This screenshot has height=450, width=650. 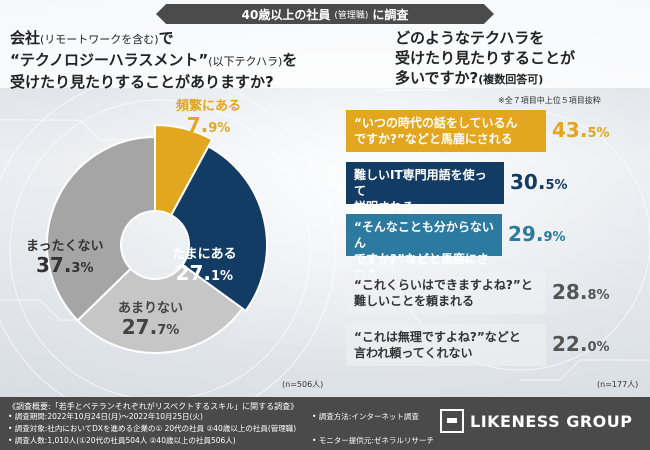 What do you see at coordinates (153, 406) in the screenshot?
I see `footer-title: 《調査概要:「若手とベテランそれぞれがリスペクトするスキル」に関する調査》` at bounding box center [153, 406].